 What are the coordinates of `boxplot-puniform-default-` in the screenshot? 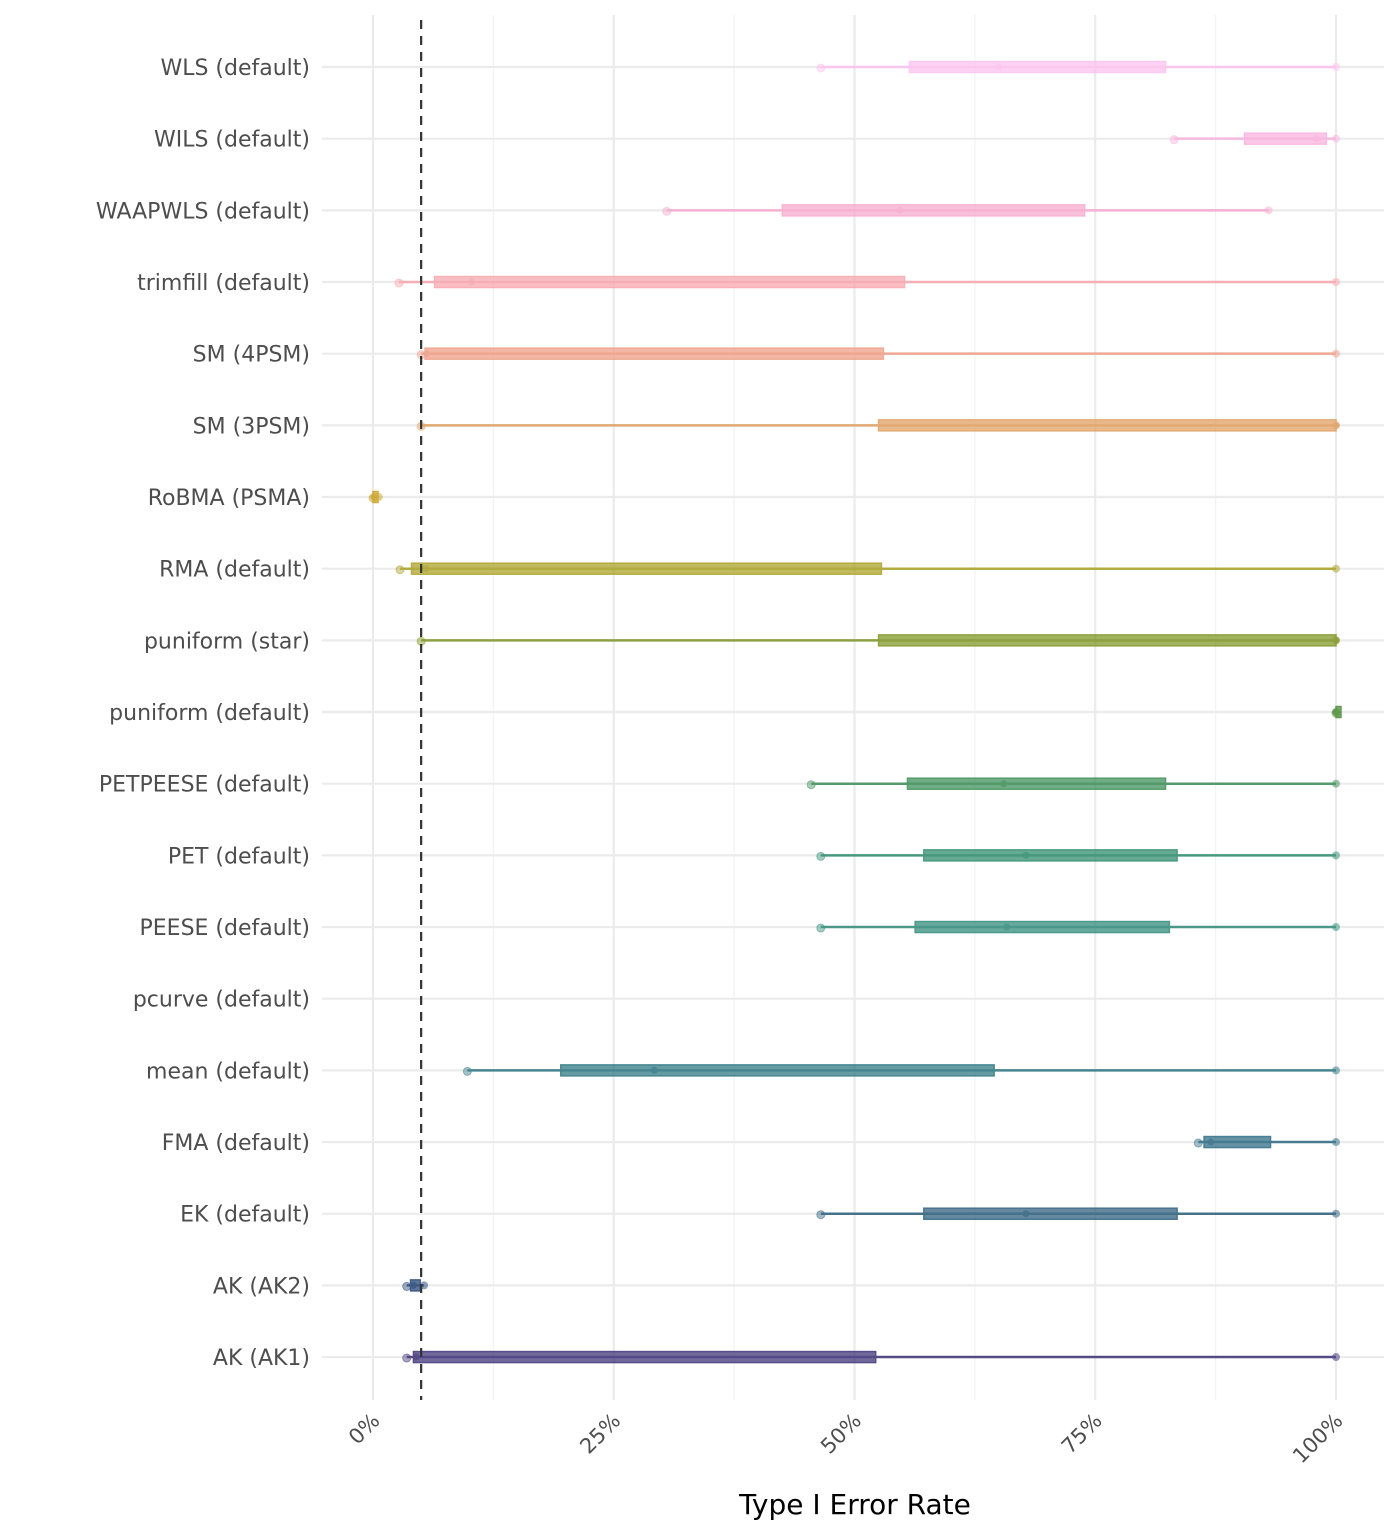 It's located at (1336, 712).